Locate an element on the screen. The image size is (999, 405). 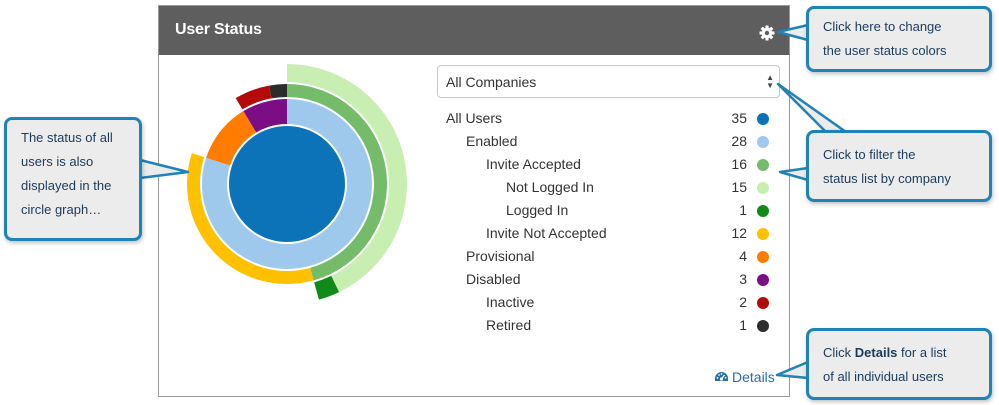
status-row: Logged In 1 is located at coordinates (608, 211).